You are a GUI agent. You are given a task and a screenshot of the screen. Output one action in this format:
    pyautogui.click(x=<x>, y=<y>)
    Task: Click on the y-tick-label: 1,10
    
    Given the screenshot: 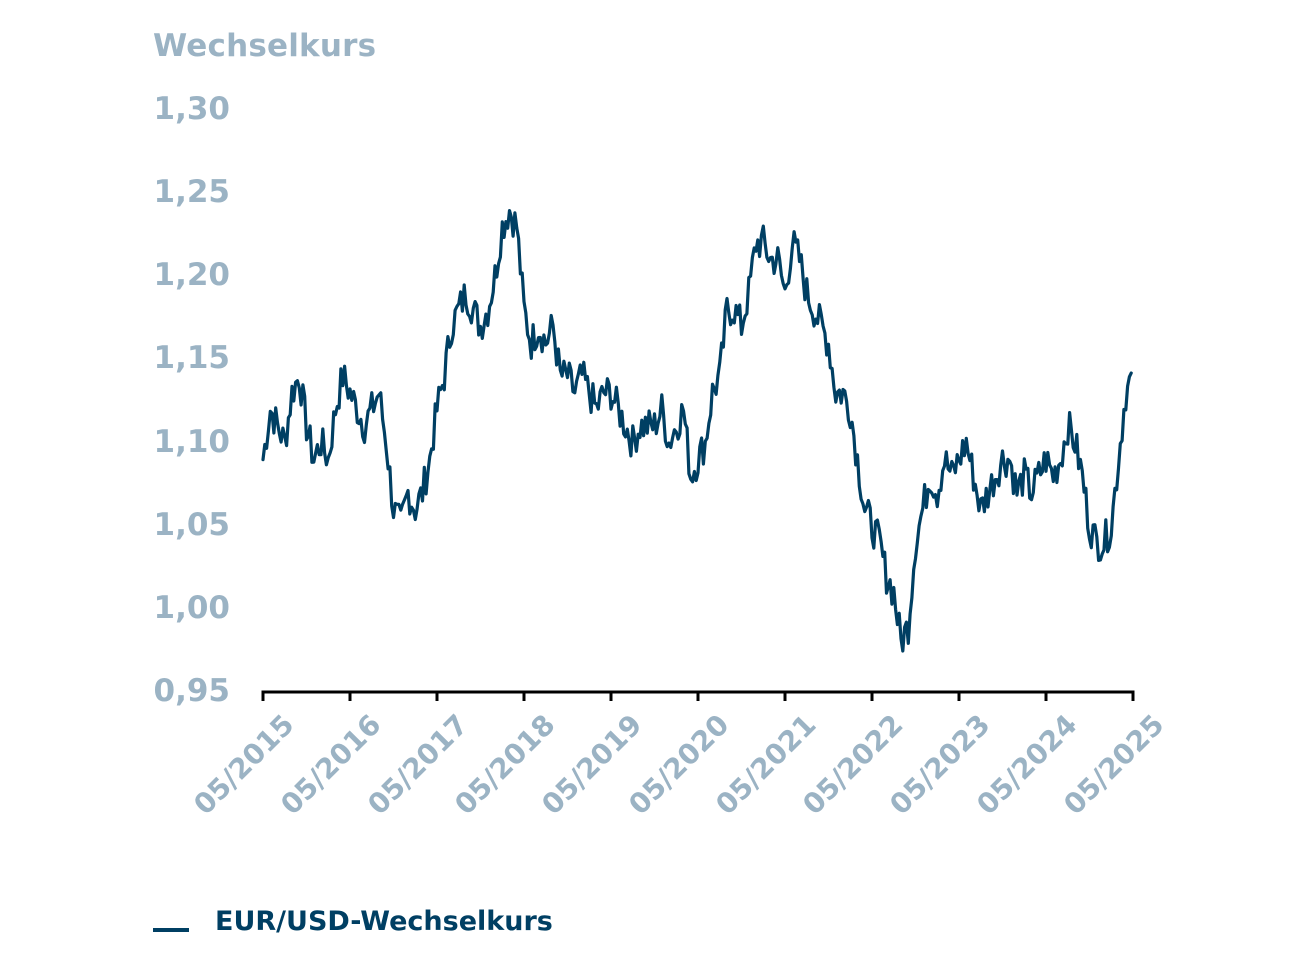 What is the action you would take?
    pyautogui.click(x=192, y=441)
    